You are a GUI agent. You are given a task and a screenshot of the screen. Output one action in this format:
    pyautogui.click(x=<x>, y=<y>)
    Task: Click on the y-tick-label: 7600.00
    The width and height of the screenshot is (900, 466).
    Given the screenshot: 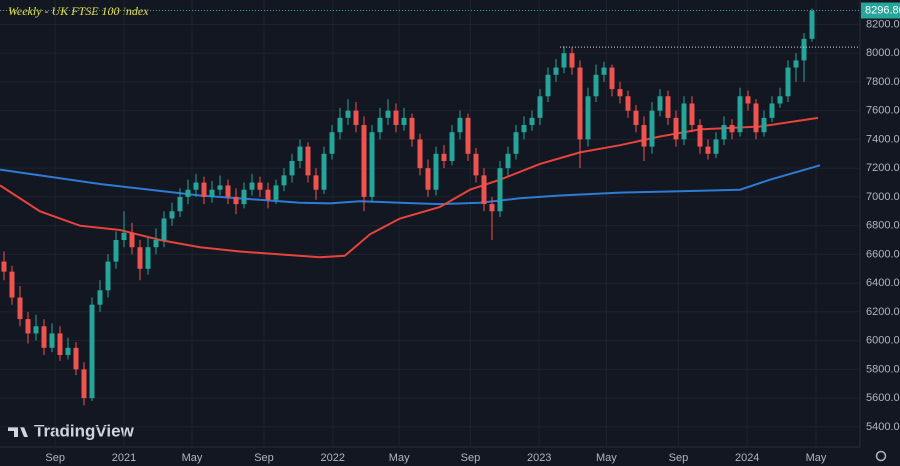 What is the action you would take?
    pyautogui.click(x=883, y=111)
    